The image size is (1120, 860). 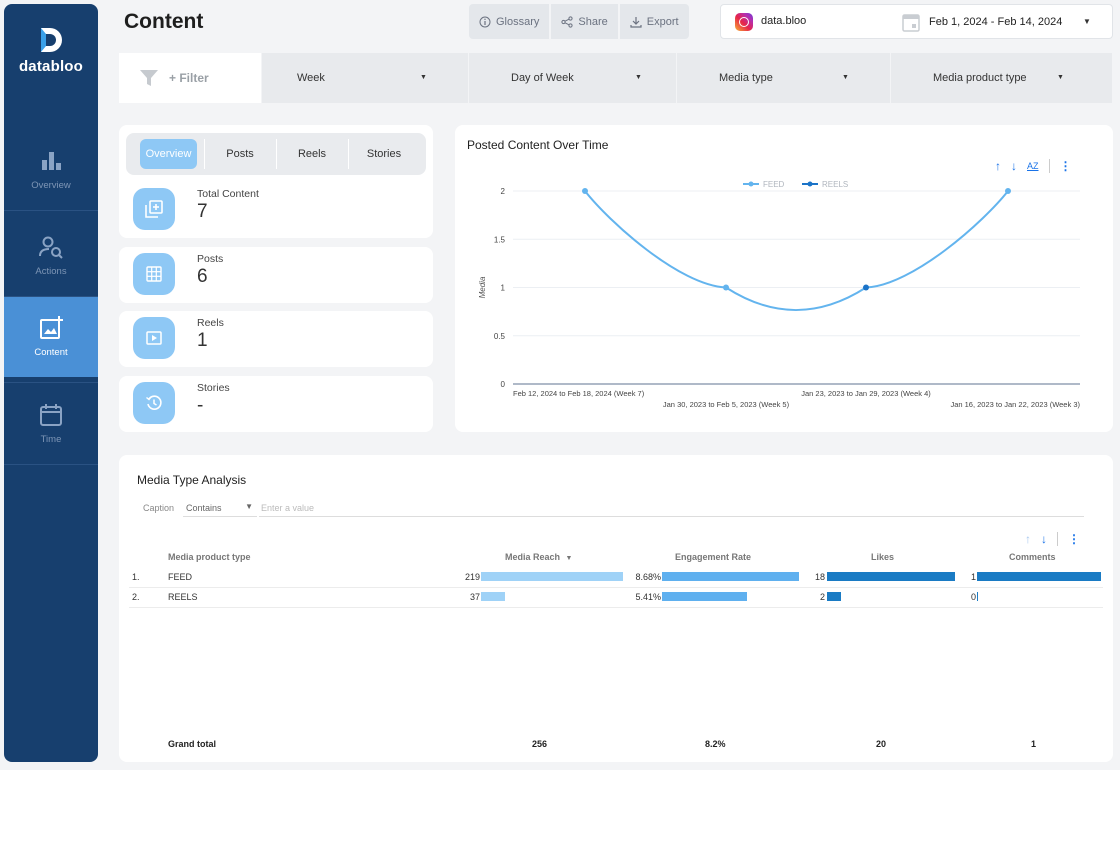 What do you see at coordinates (168, 154) in the screenshot?
I see `tab-overview: Overview` at bounding box center [168, 154].